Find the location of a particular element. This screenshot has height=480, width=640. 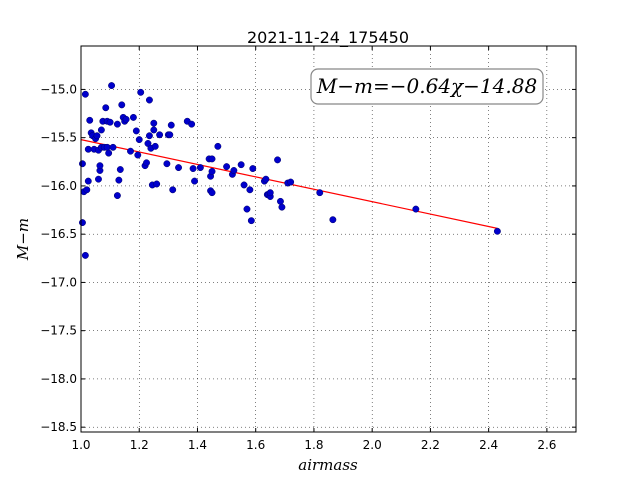

equation-annotation: M−m=−0.64χ−14.88 is located at coordinates (427, 86).